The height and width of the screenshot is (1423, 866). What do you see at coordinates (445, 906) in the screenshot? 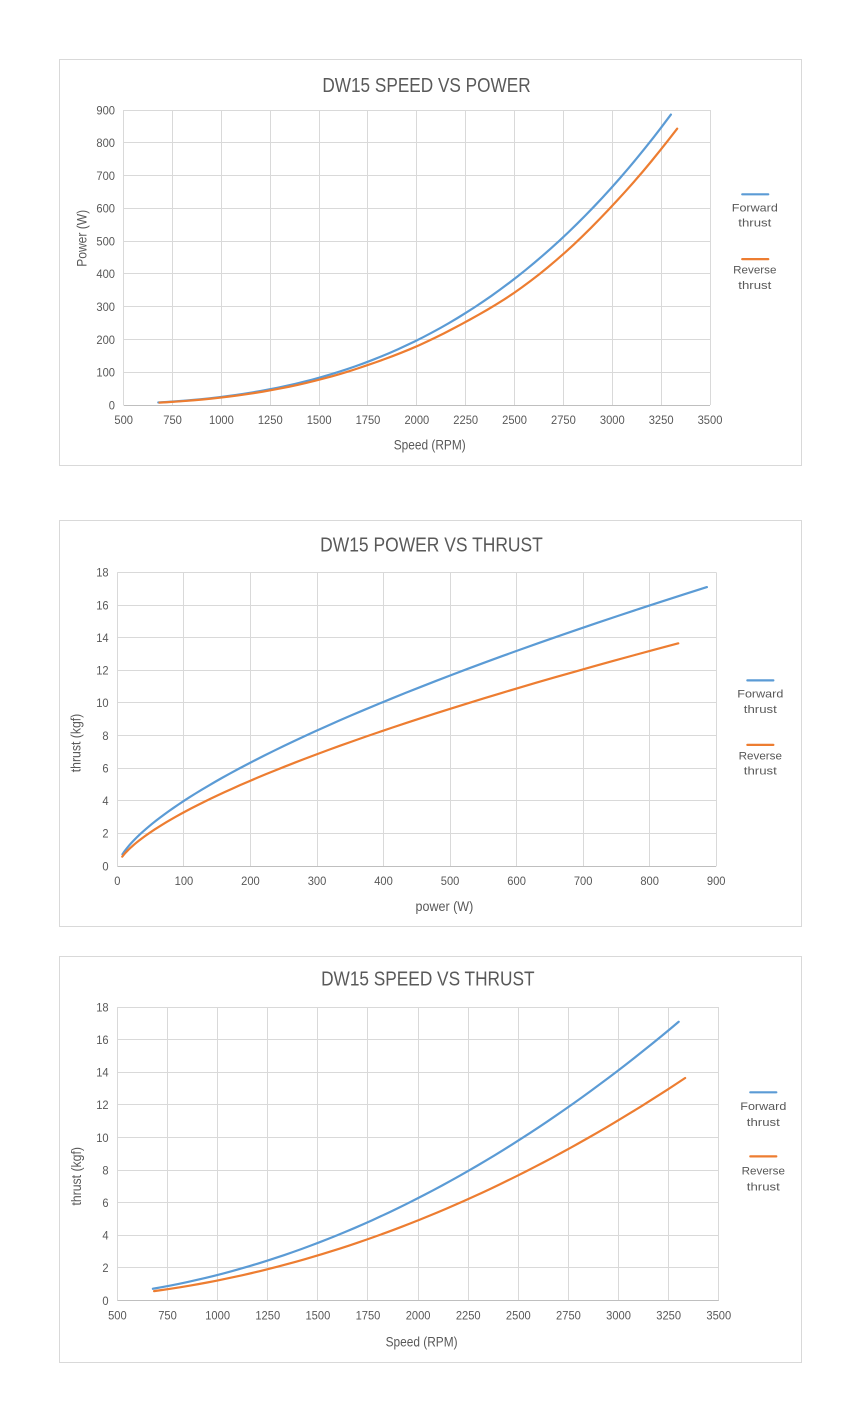
I see `svg-text: power (W)` at bounding box center [445, 906].